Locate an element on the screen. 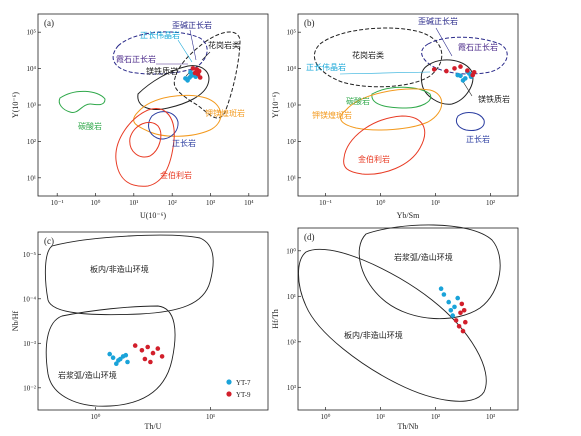 The image size is (581, 436). label-carbonatite-b: 碳酸岩 is located at coordinates (358, 101).